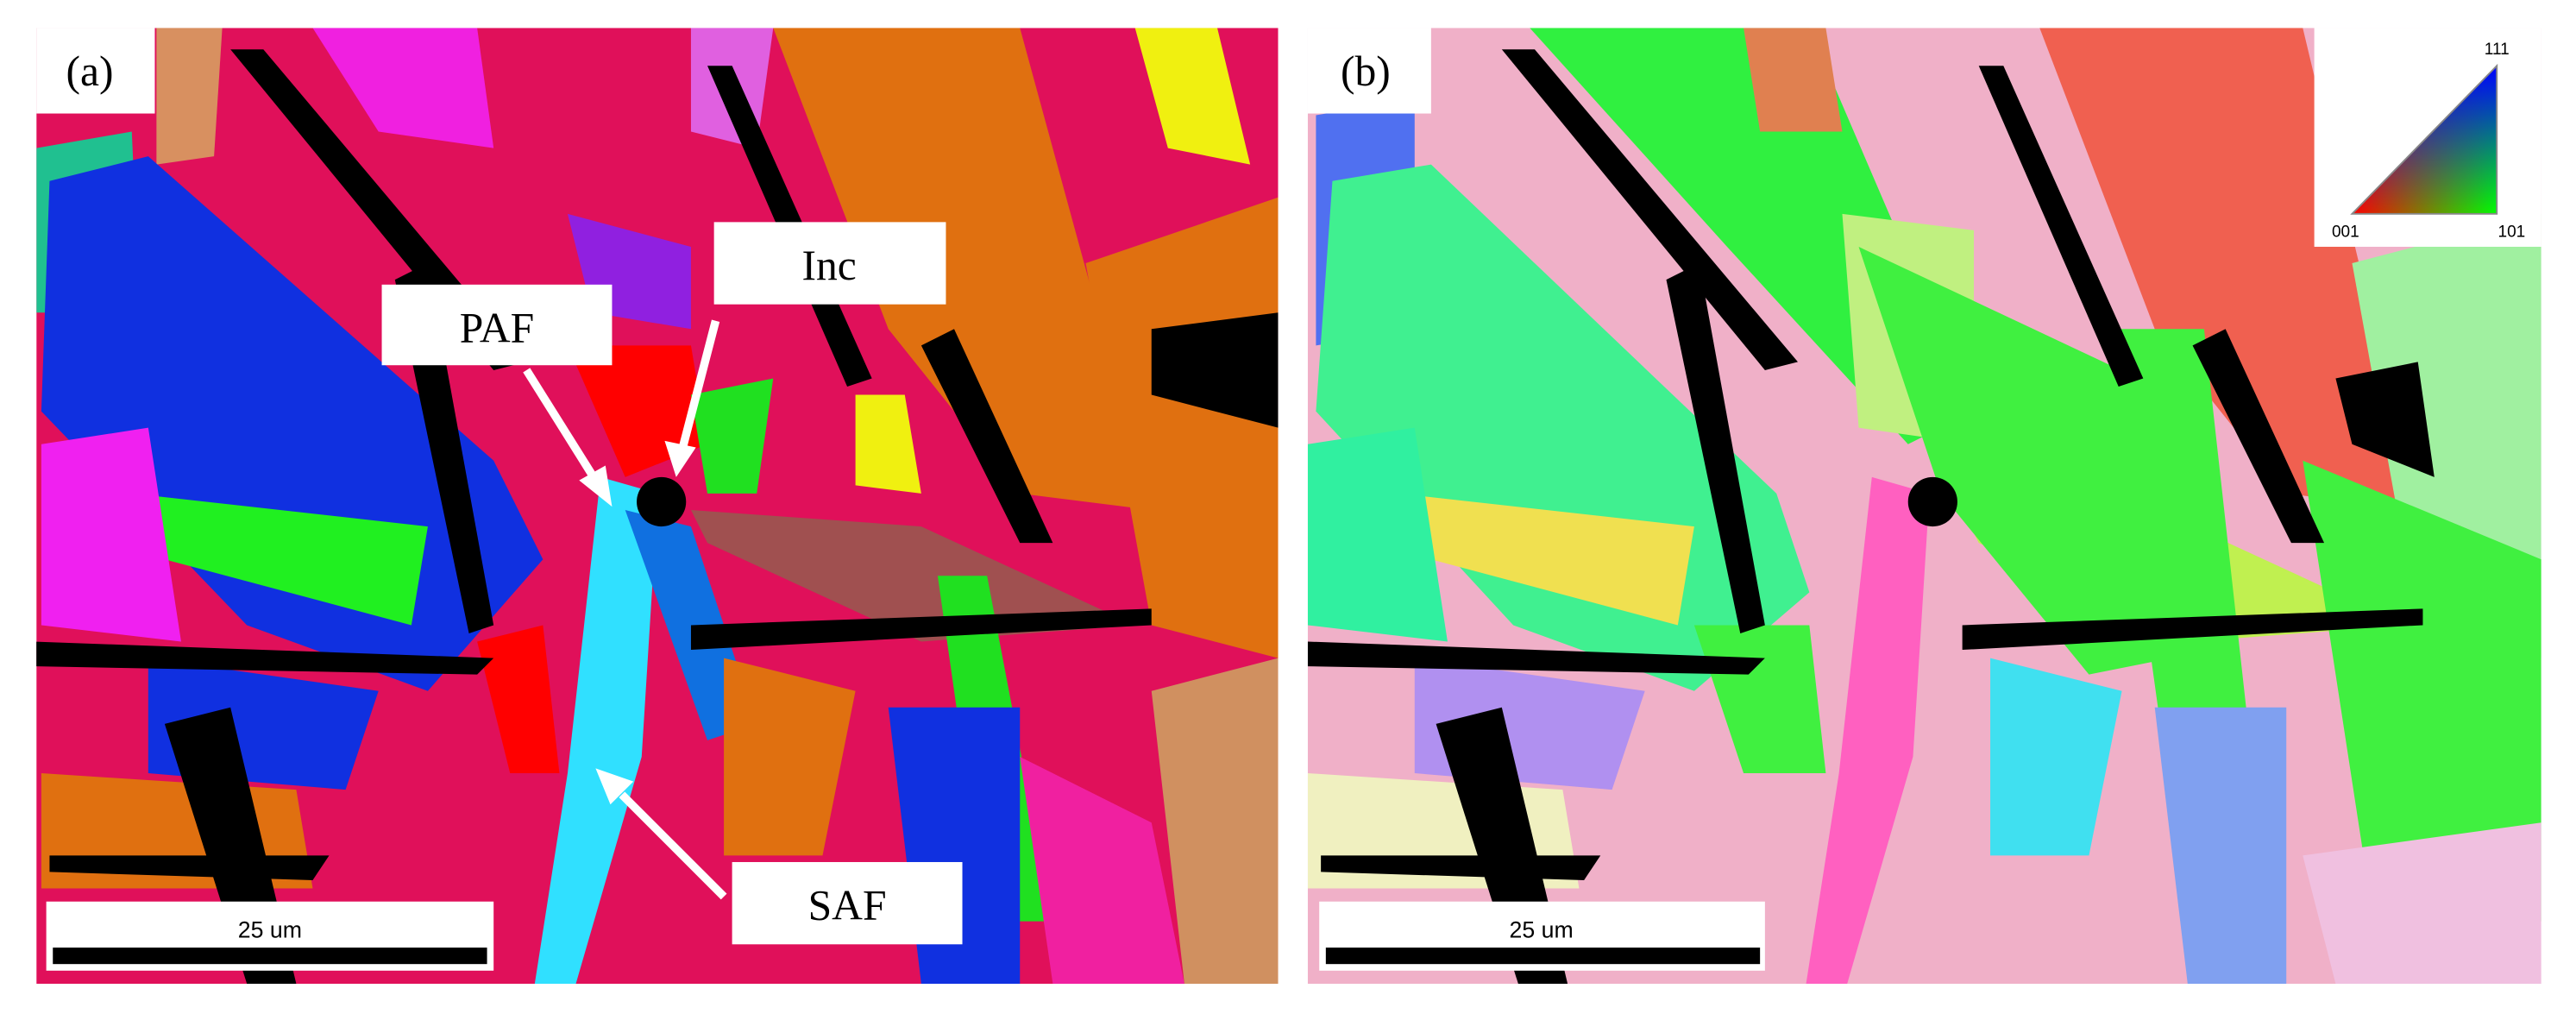  Describe the element at coordinates (1366, 71) in the screenshot. I see `panel-label: (b)` at that location.